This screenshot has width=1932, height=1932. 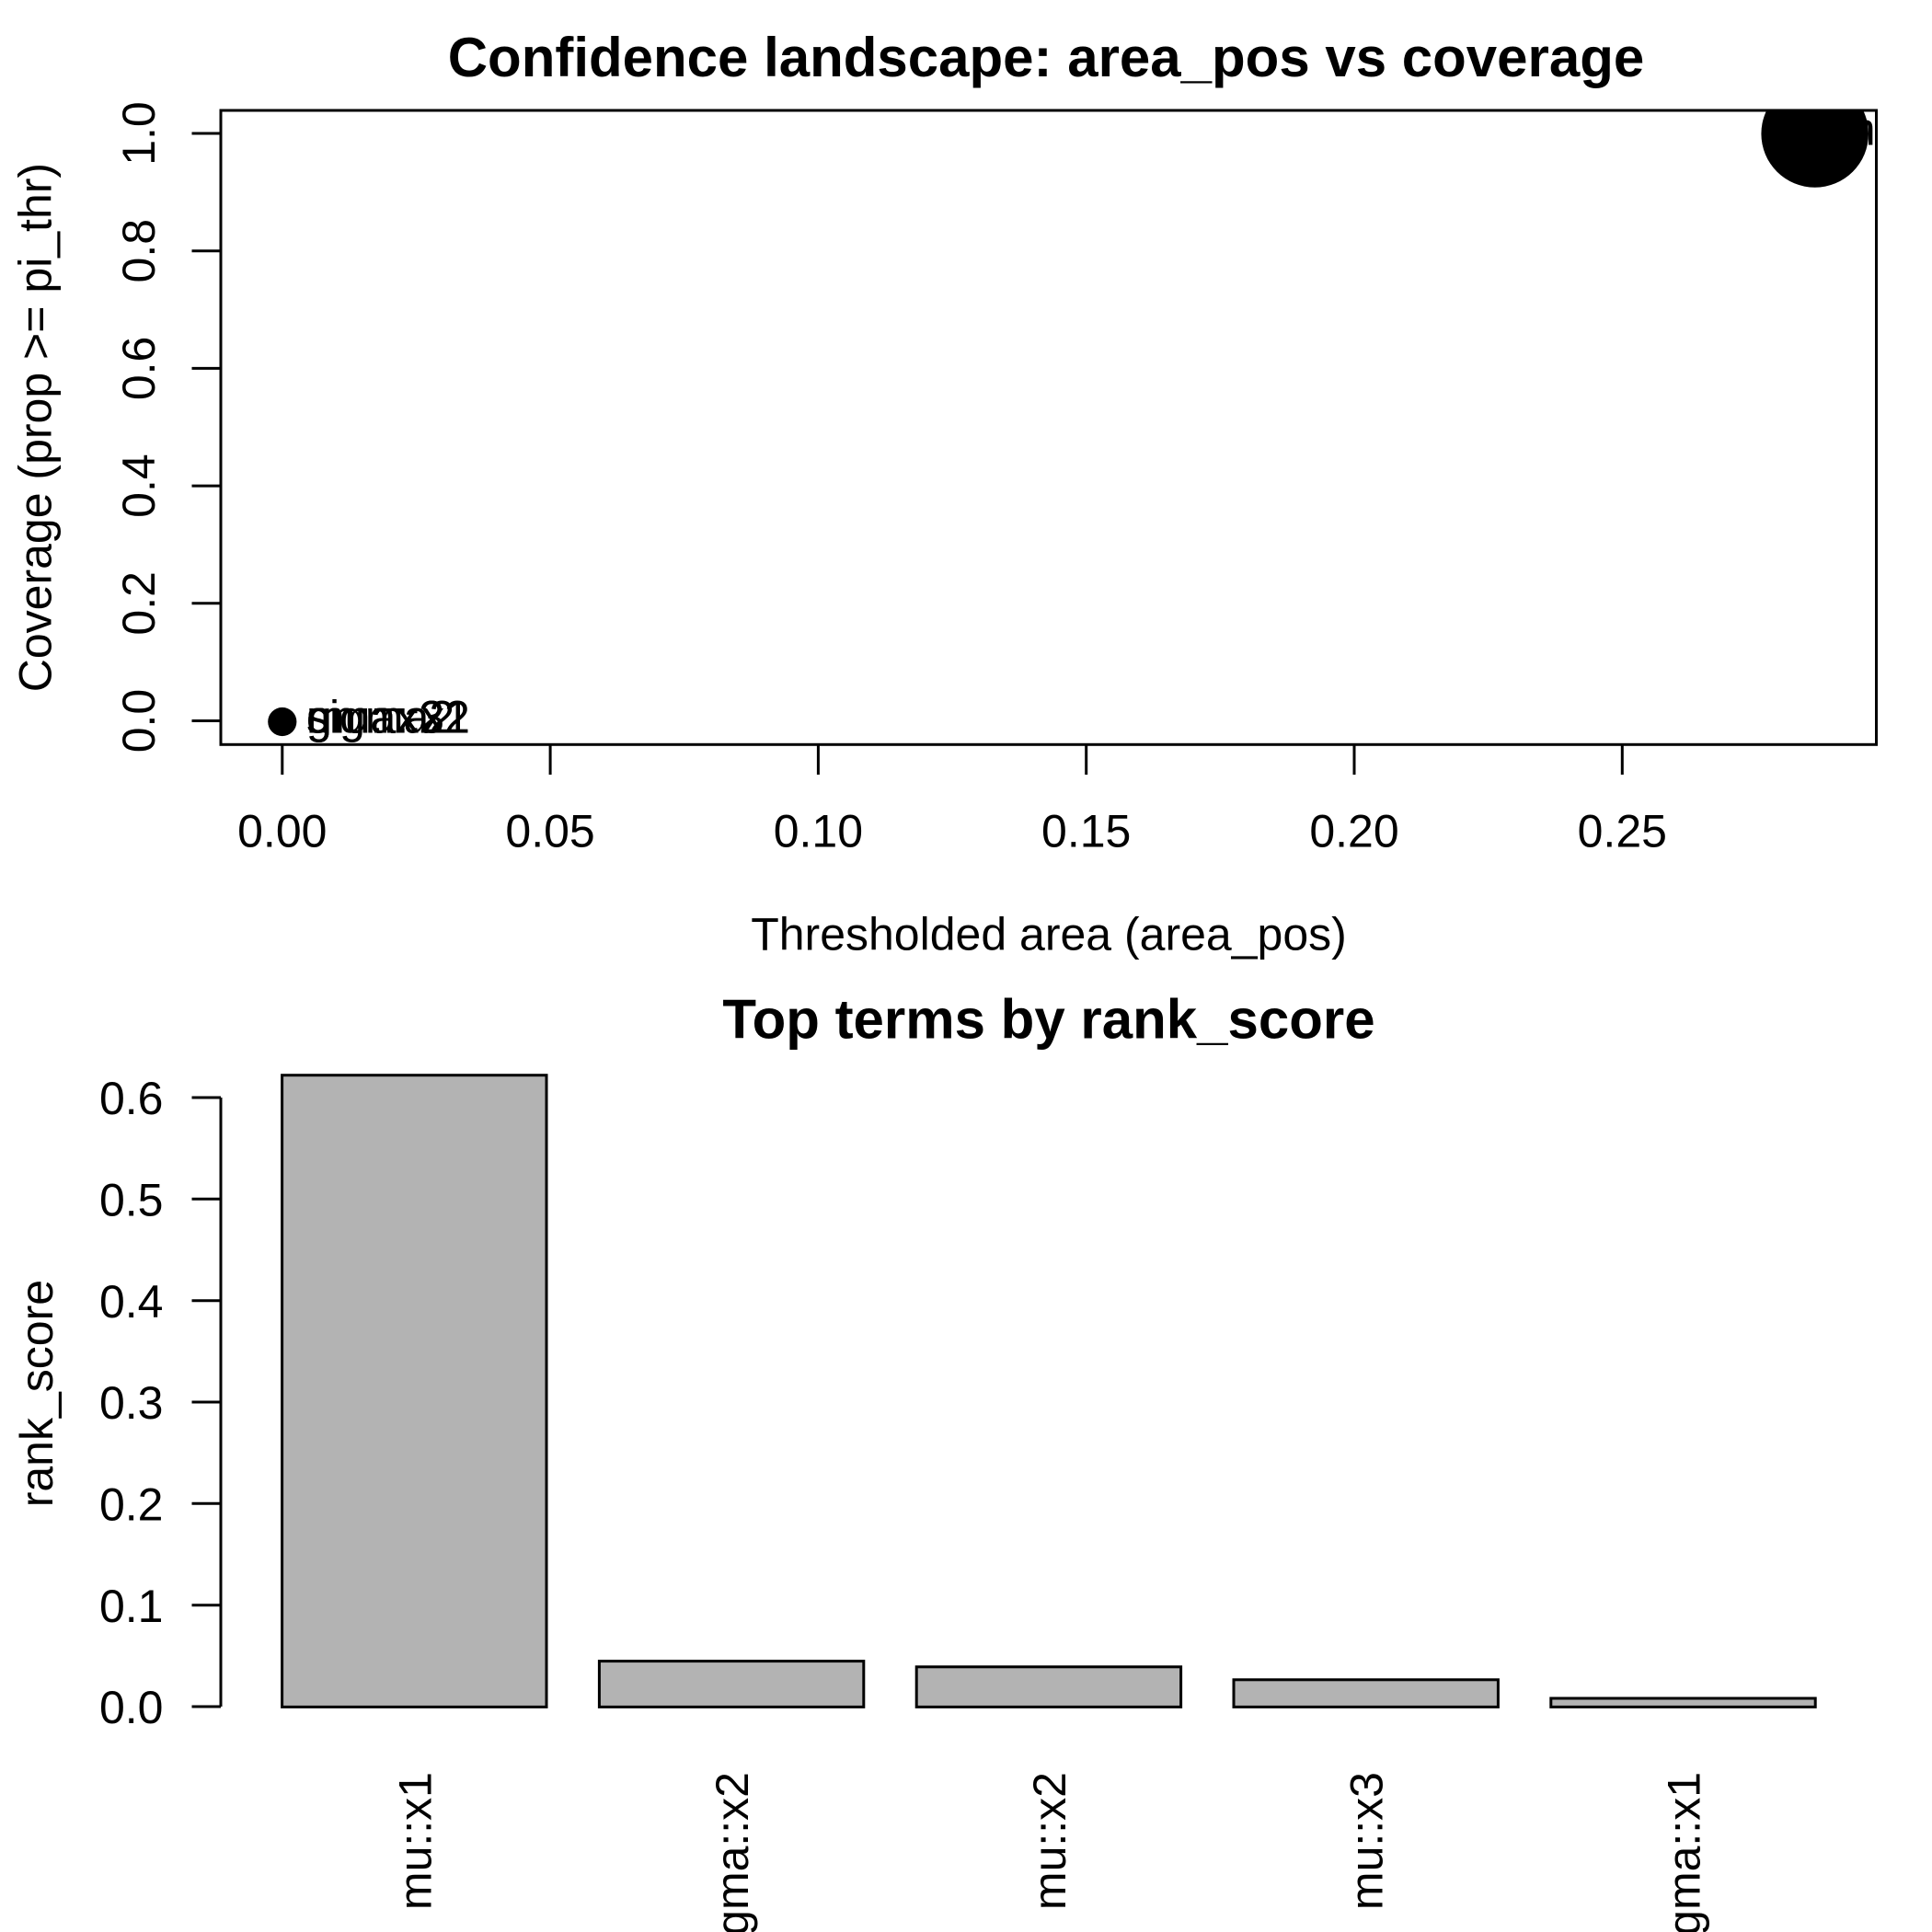 What do you see at coordinates (1048, 1020) in the screenshot?
I see `svg-text: Top terms by rank_score` at bounding box center [1048, 1020].